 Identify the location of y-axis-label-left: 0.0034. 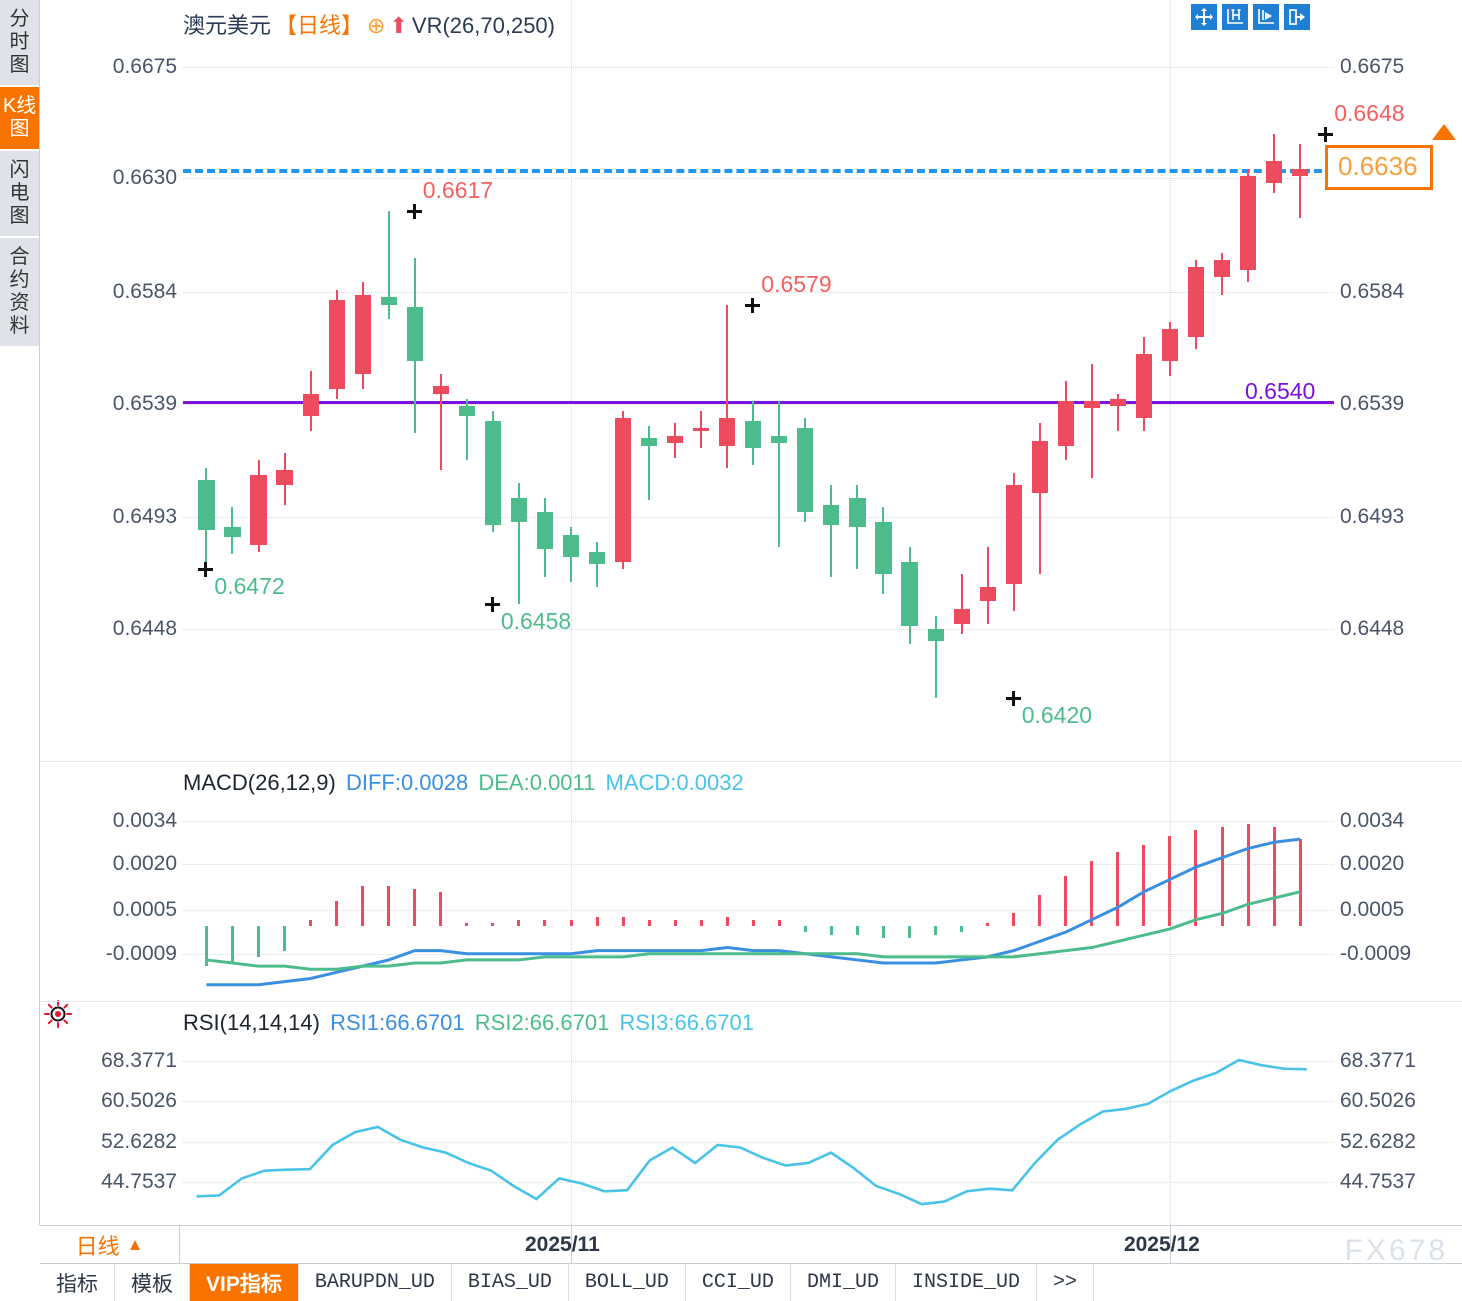
(144, 820).